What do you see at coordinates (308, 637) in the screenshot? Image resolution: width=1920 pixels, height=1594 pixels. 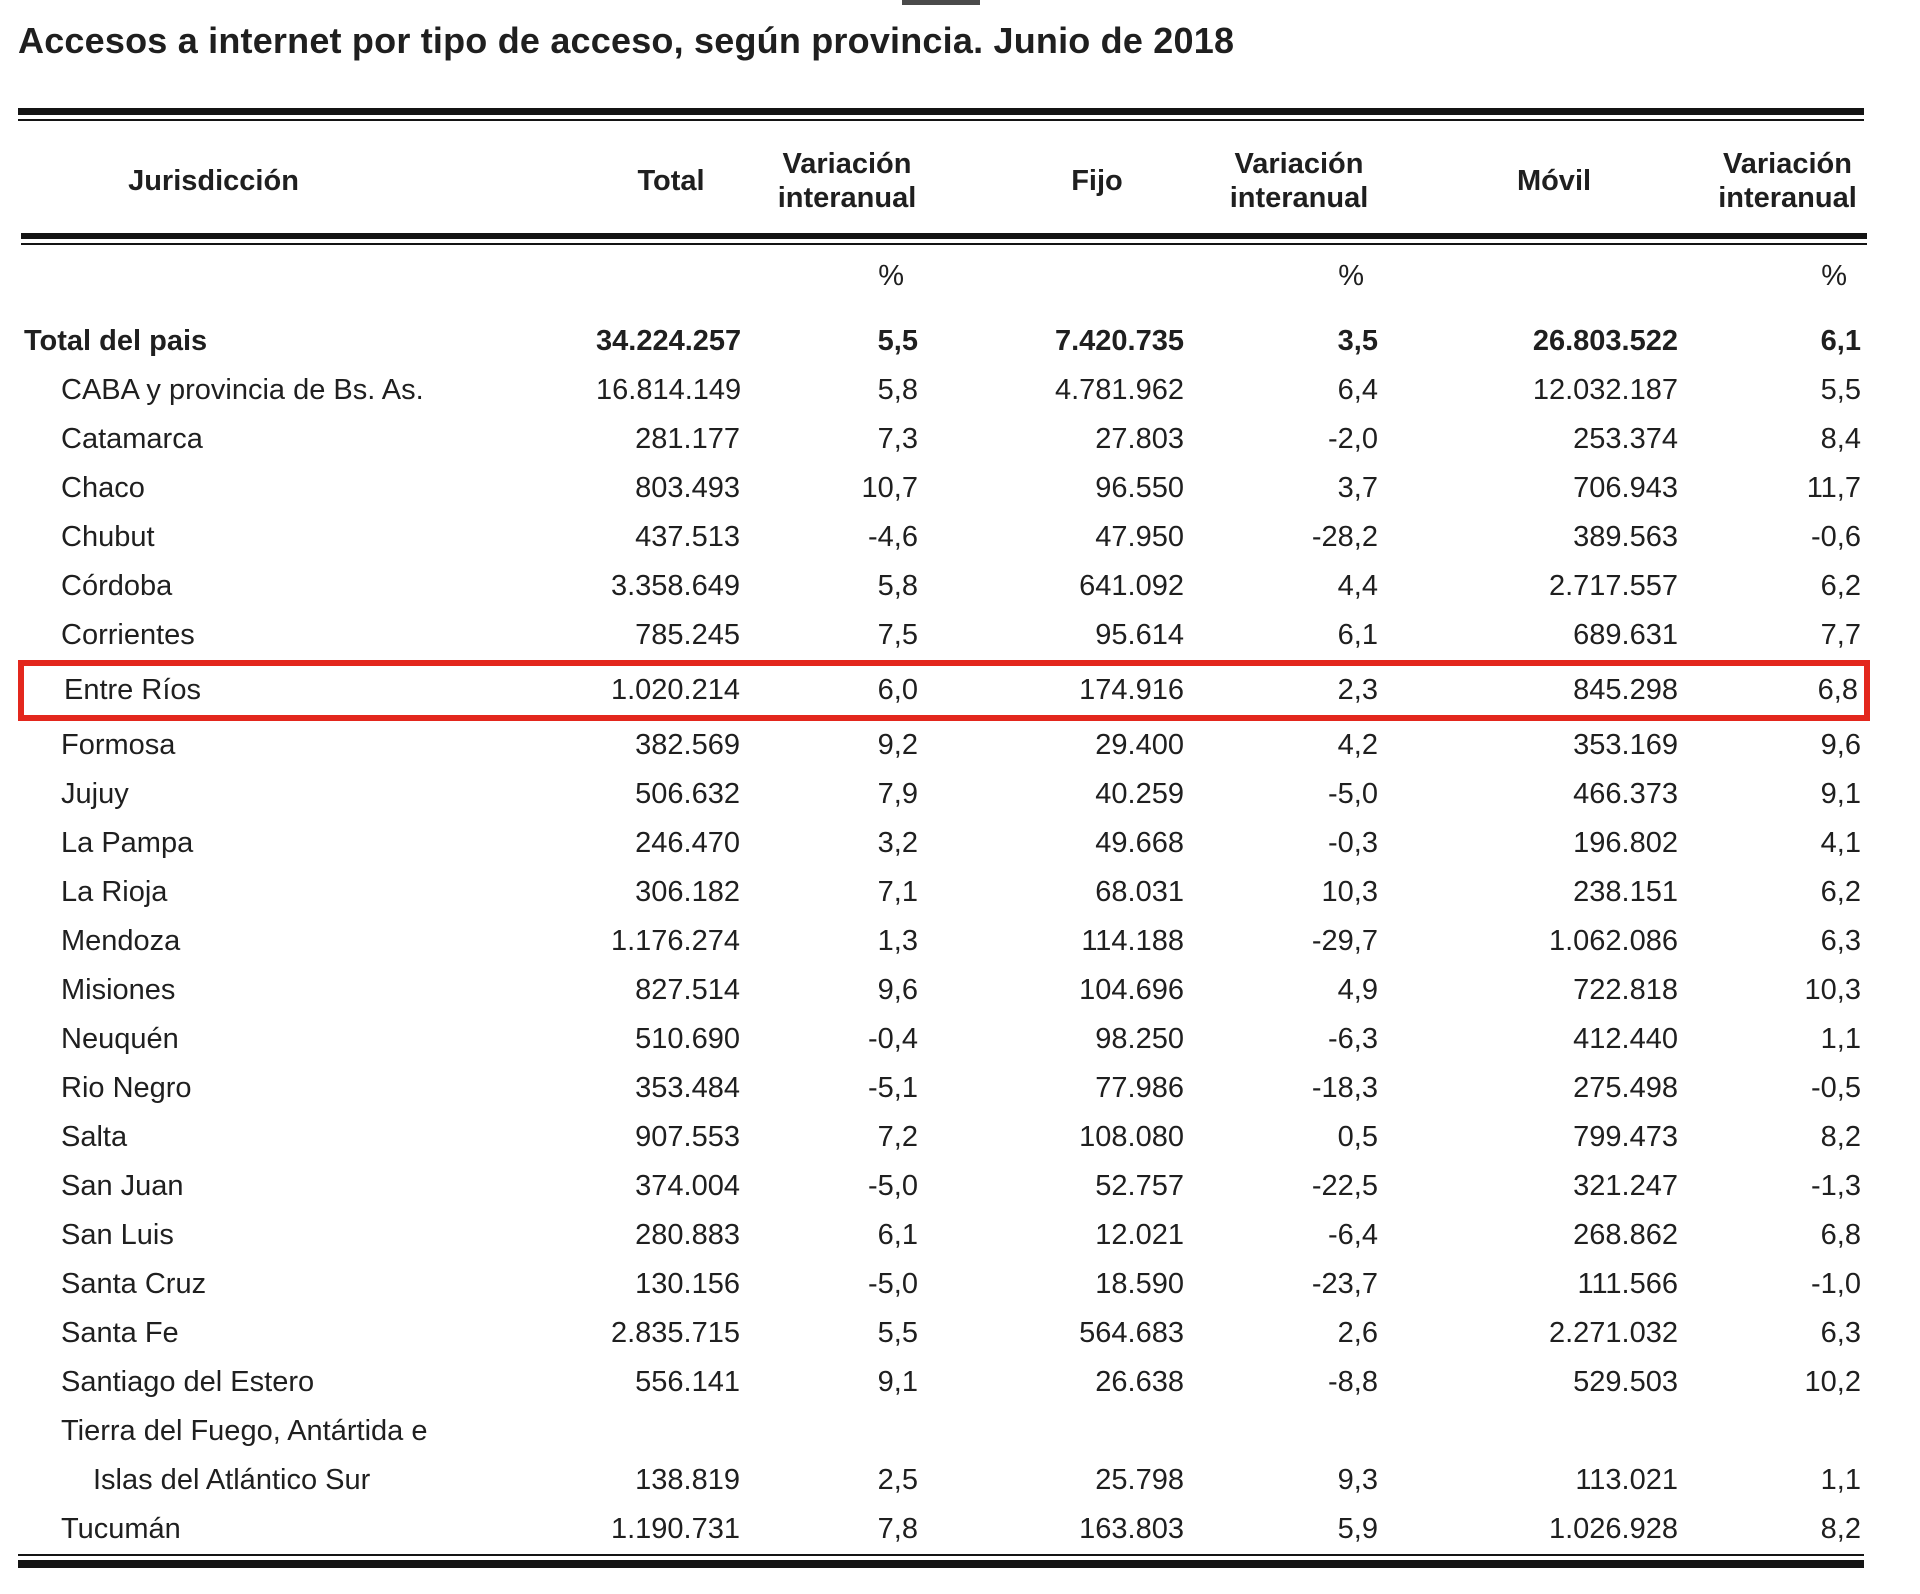 I see `row-label-cell: Corrientes` at bounding box center [308, 637].